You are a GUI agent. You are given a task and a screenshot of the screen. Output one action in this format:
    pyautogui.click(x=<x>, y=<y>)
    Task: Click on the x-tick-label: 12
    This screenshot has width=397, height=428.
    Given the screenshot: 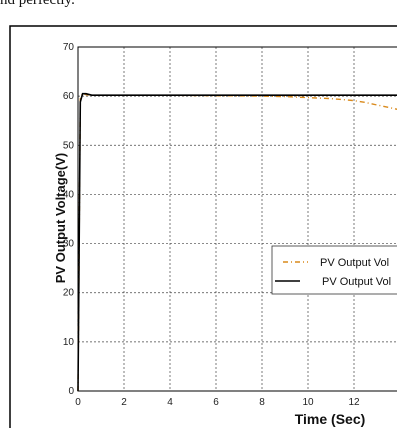 What is the action you would take?
    pyautogui.click(x=354, y=402)
    